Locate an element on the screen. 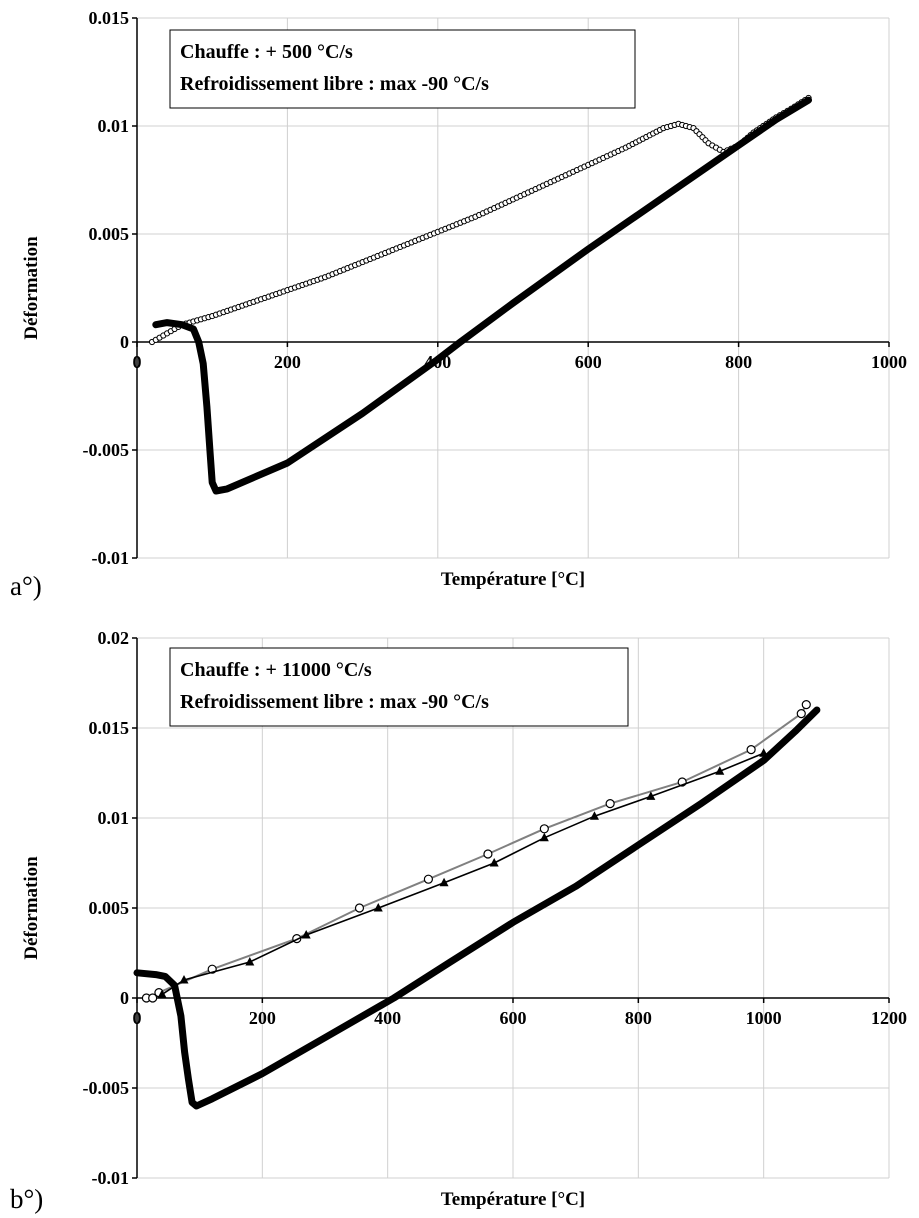  x-tick-label: 1200 is located at coordinates (889, 1018).